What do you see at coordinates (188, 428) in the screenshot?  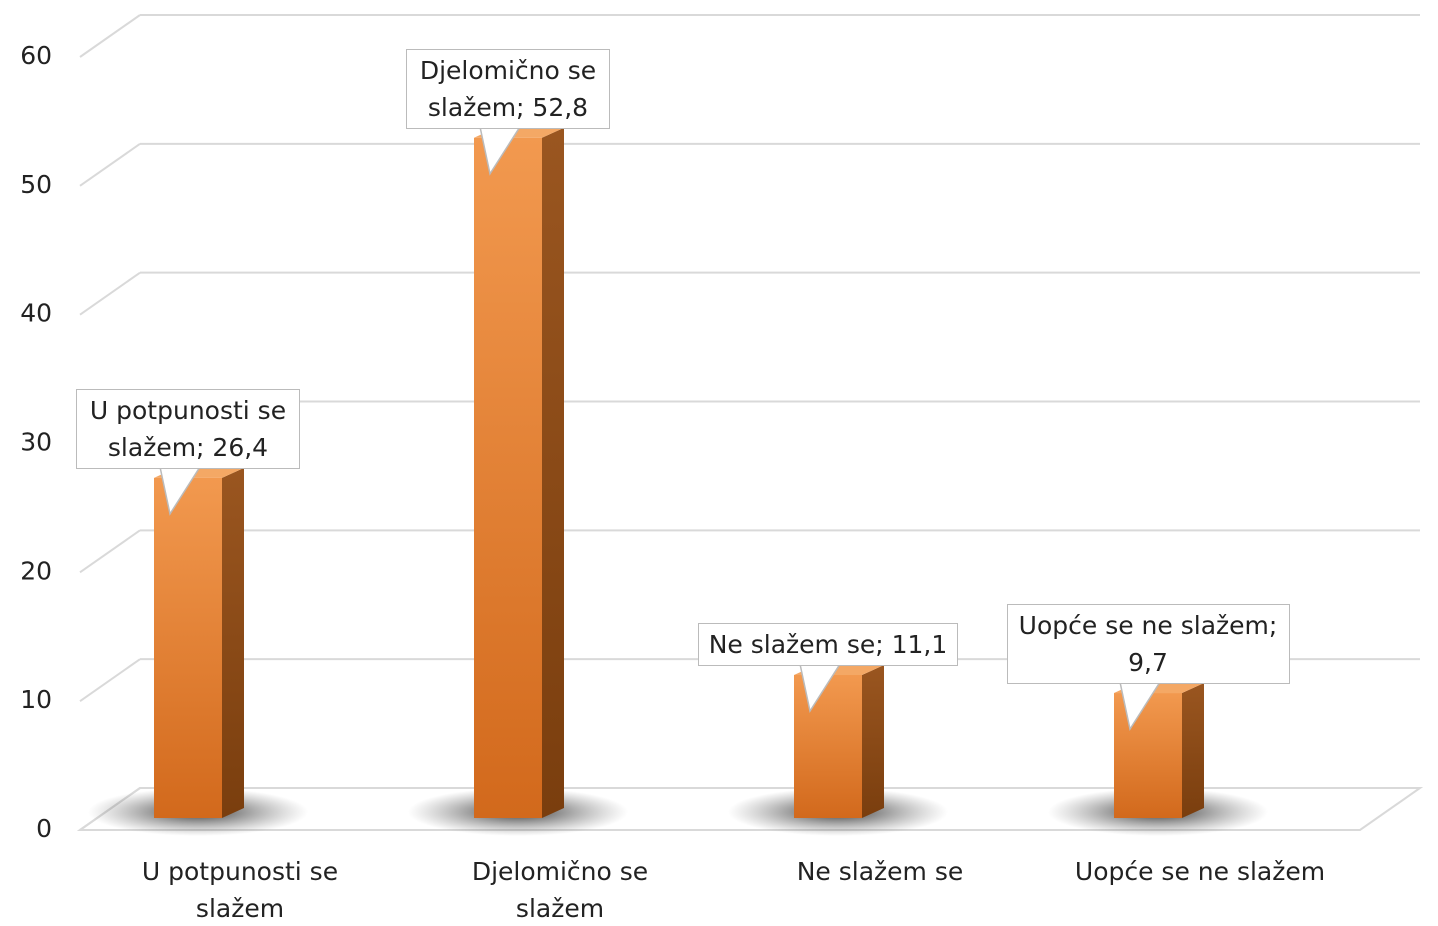 I see `data-label: U potpunosti se slažem; 26,4` at bounding box center [188, 428].